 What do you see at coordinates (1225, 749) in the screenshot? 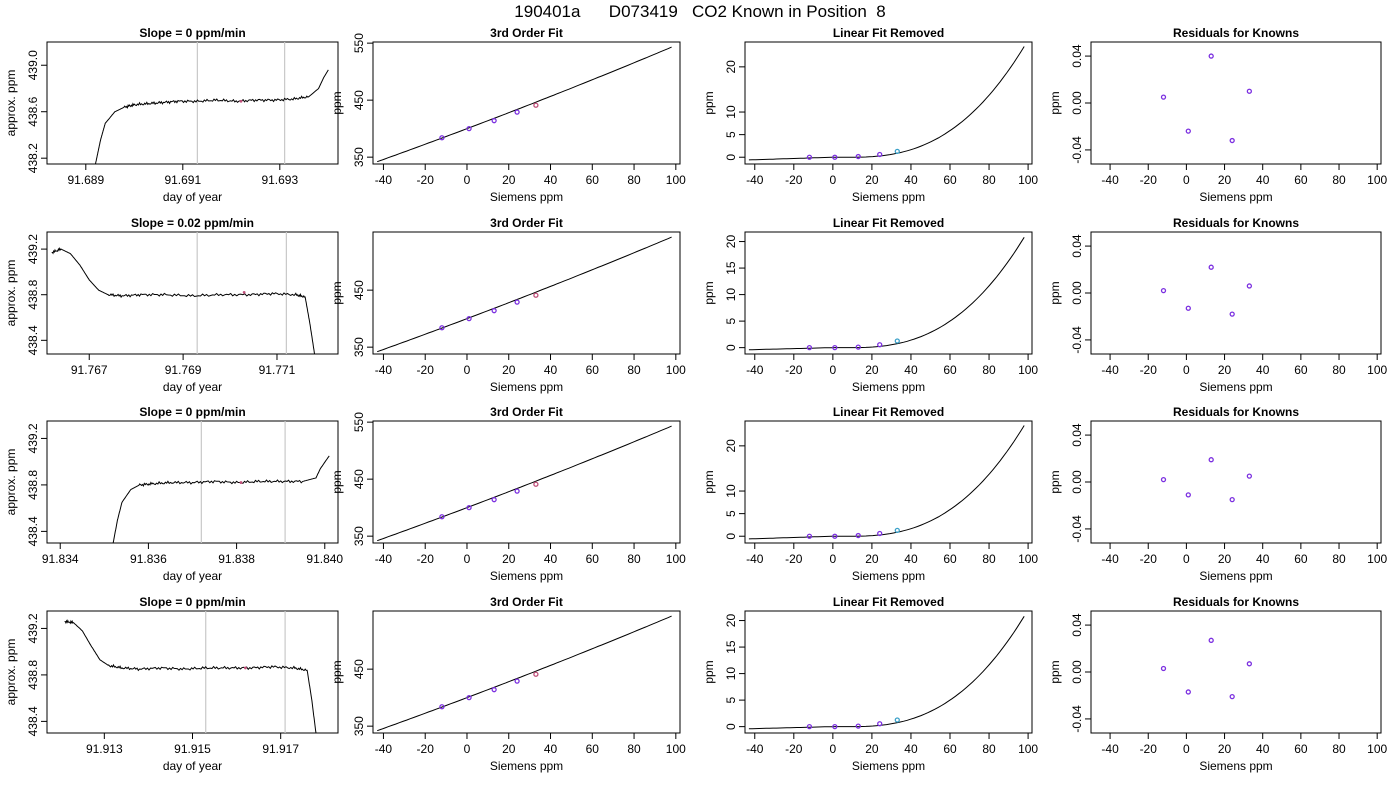
I see `panel-r4c4-xtick-label-3: 20` at bounding box center [1225, 749].